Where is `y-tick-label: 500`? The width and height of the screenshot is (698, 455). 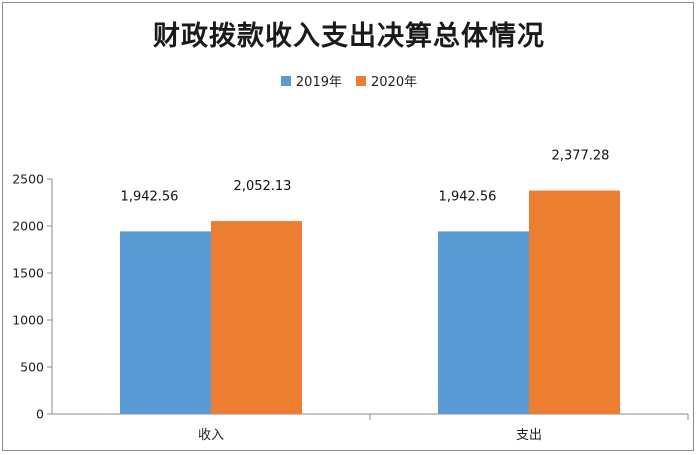
y-tick-label: 500 is located at coordinates (32, 367).